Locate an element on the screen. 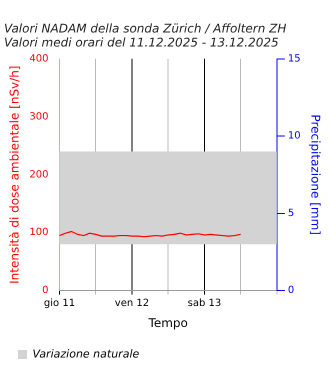  x-tick-label: gio 11 is located at coordinates (60, 304).